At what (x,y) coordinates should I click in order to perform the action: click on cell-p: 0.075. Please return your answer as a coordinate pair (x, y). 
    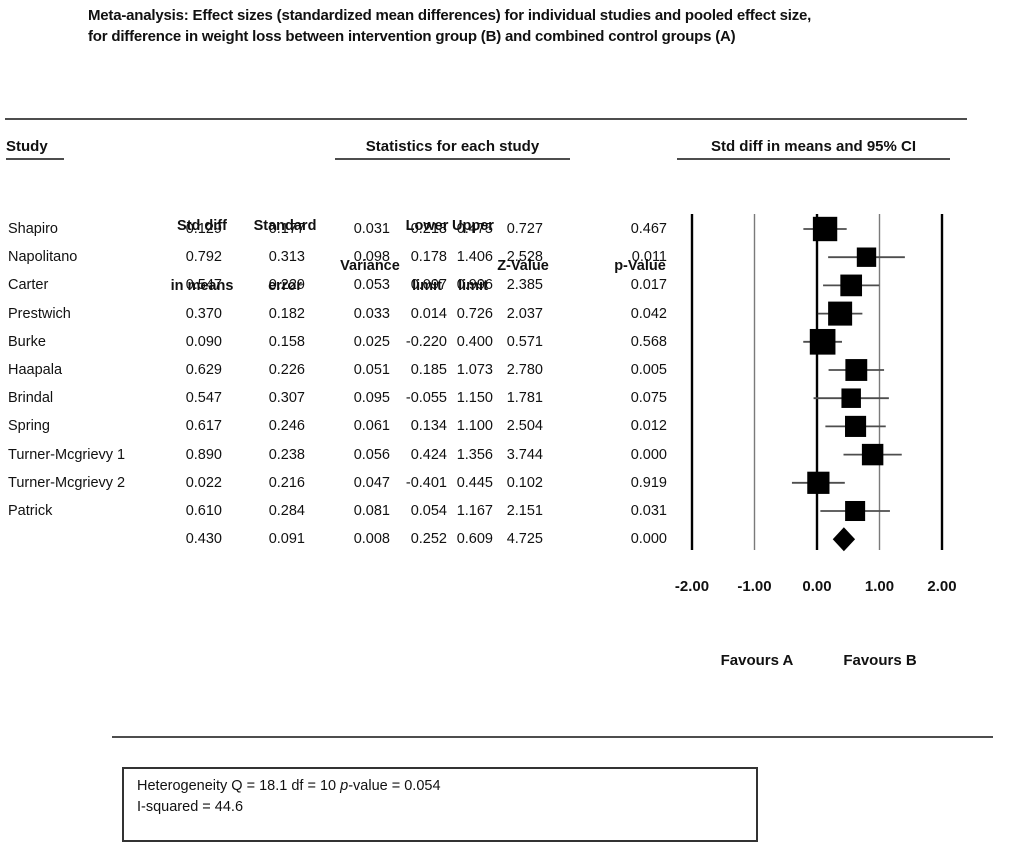
    Looking at the image, I should click on (648, 398).